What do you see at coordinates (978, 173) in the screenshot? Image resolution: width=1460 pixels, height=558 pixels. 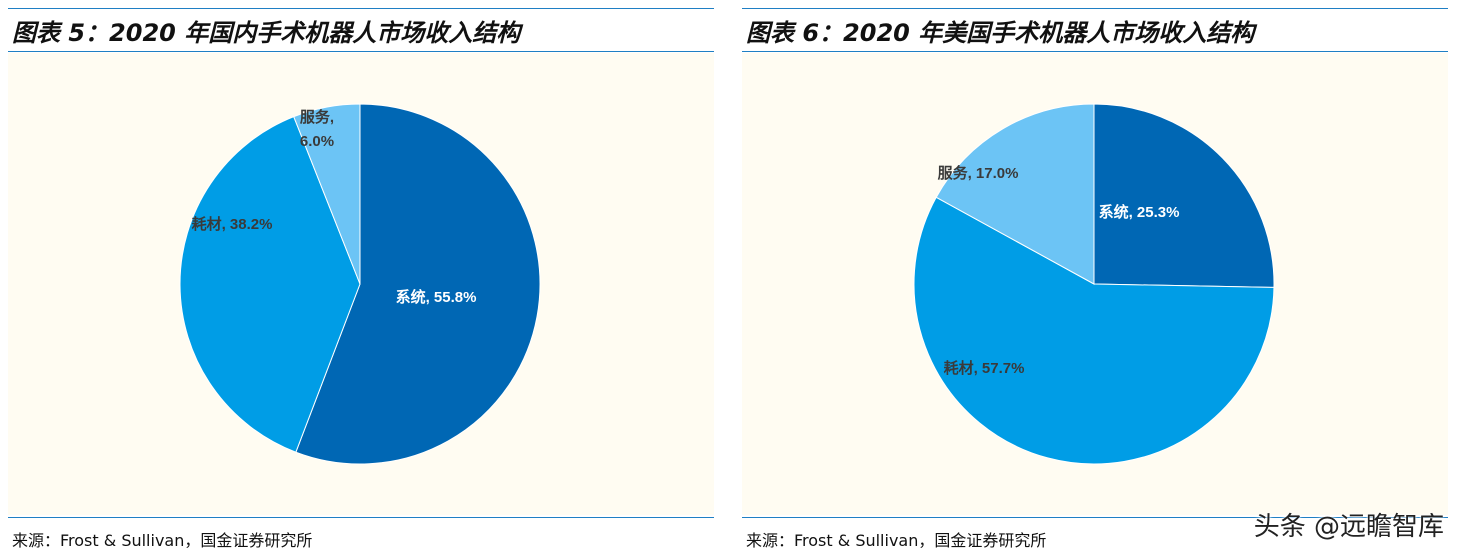 I see `slice-label-3: 服务, 17.0%` at bounding box center [978, 173].